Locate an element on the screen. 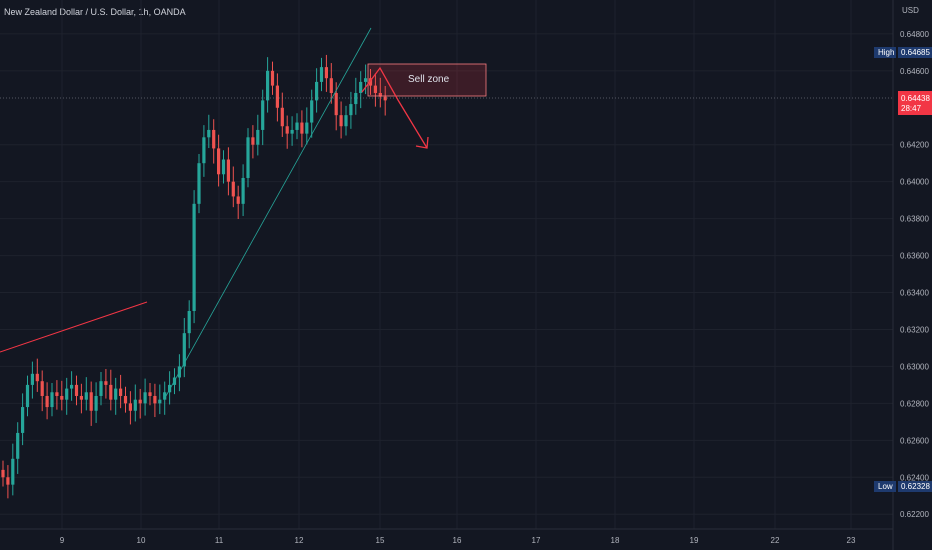 This screenshot has width=932, height=550. sell-zone-box is located at coordinates (427, 80).